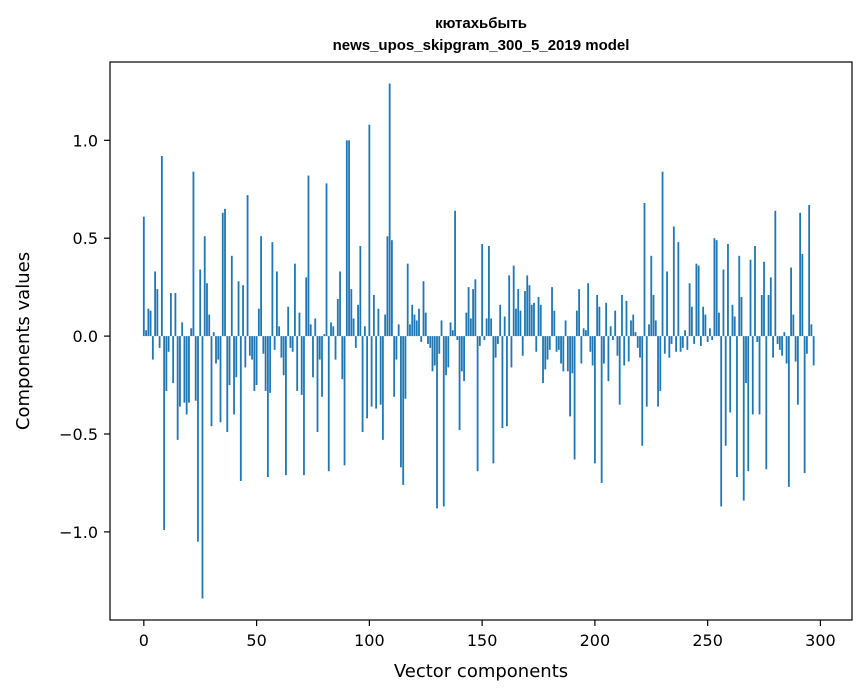 The image size is (867, 696). I want to click on y-tick-label: 0.0, so click(85, 336).